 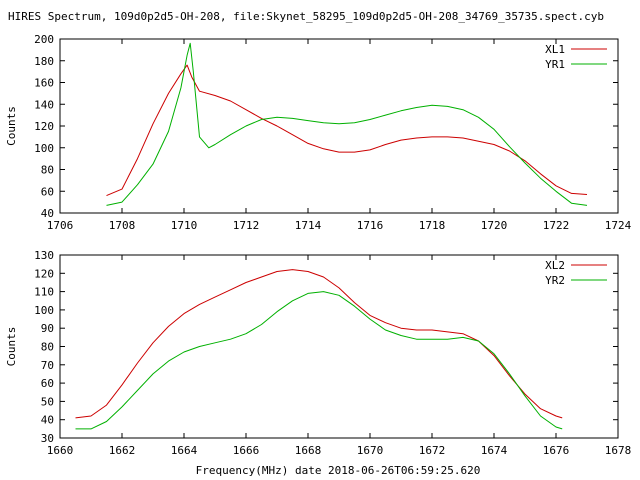 I want to click on x-tick-label: 1672, so click(x=432, y=450).